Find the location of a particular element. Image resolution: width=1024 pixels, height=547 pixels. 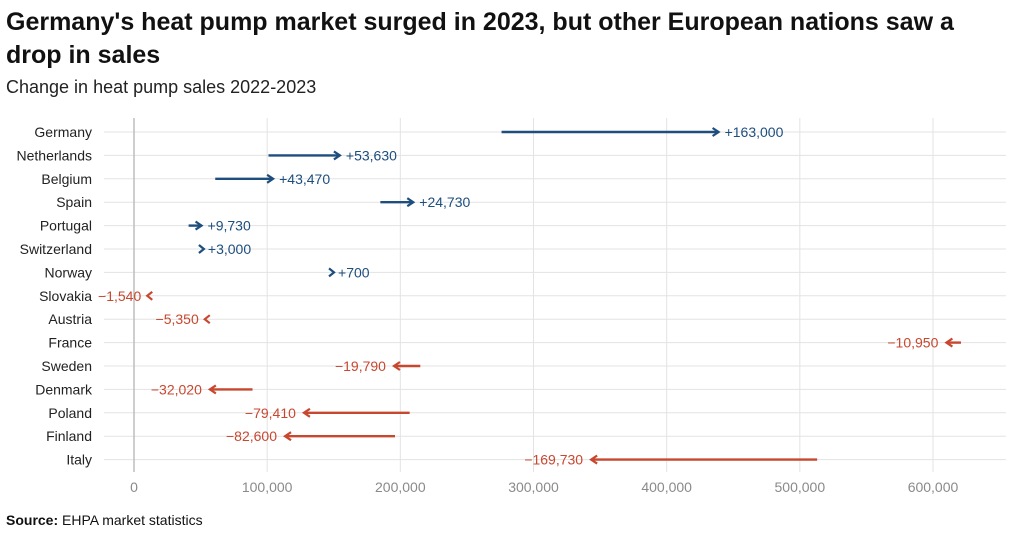

category-label: Spain is located at coordinates (74, 202).